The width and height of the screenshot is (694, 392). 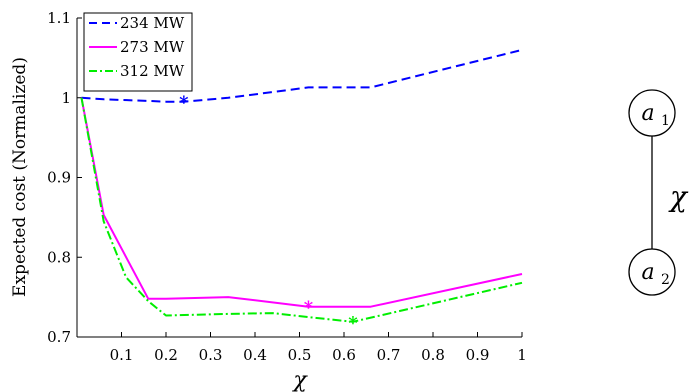 I want to click on diagram: a 1 a 2 χ, so click(x=658, y=192).